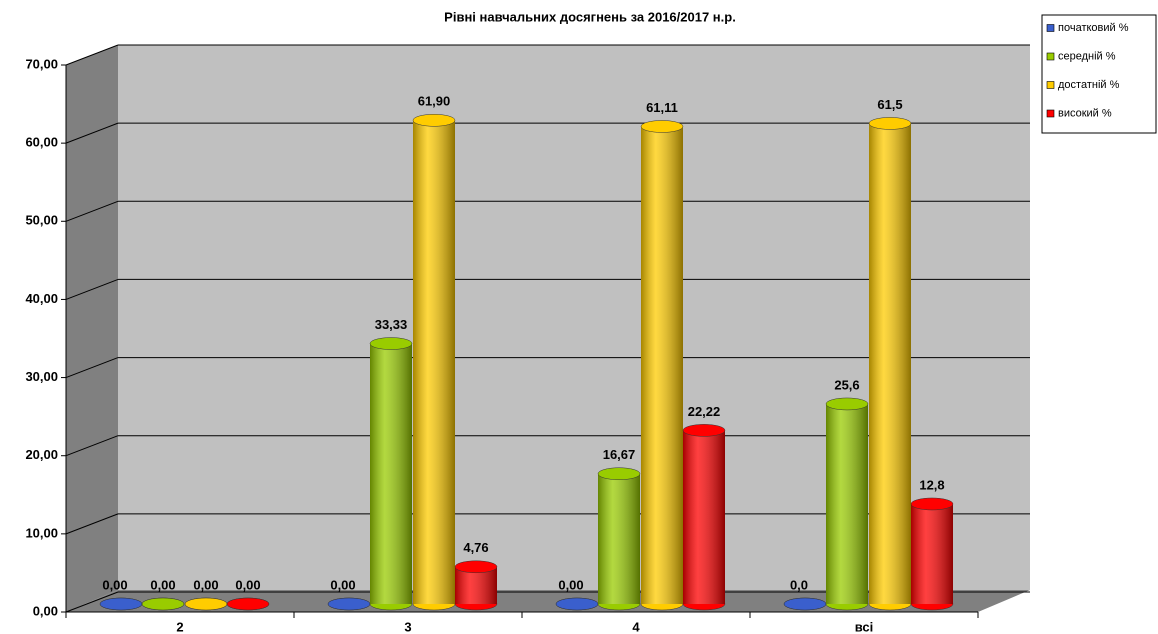 The width and height of the screenshot is (1158, 634). Describe the element at coordinates (41, 376) in the screenshot. I see `y-tick-label: 30,00` at that location.